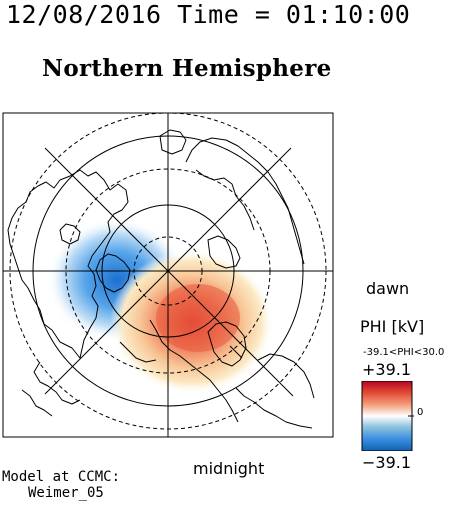 The height and width of the screenshot is (508, 470). I want to click on timestamp-label: 12/08/2016 Time = 01:10:00, so click(208, 14).